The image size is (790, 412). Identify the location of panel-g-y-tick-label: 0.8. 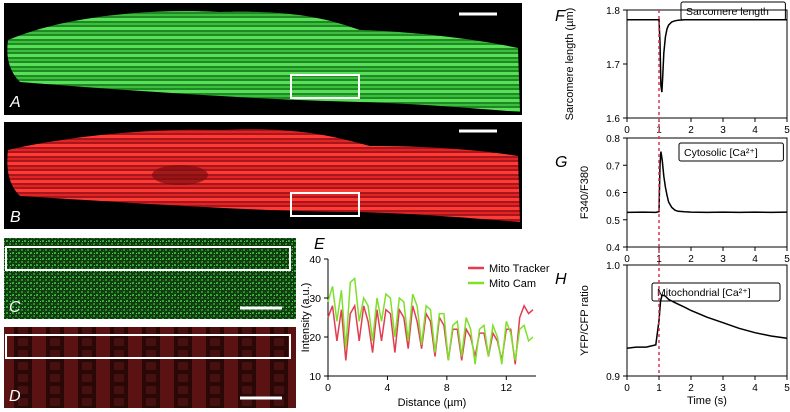
(613, 139).